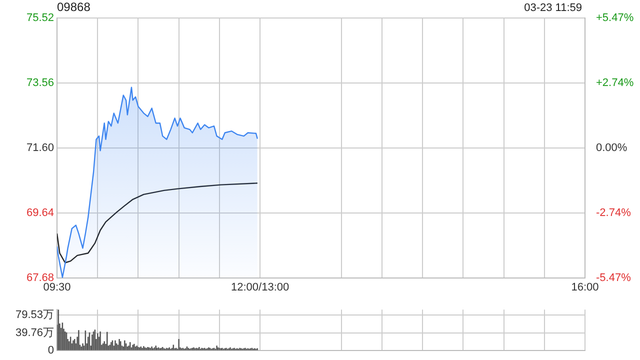  Describe the element at coordinates (34, 315) in the screenshot. I see `y-tick-label: 79.53万` at that location.